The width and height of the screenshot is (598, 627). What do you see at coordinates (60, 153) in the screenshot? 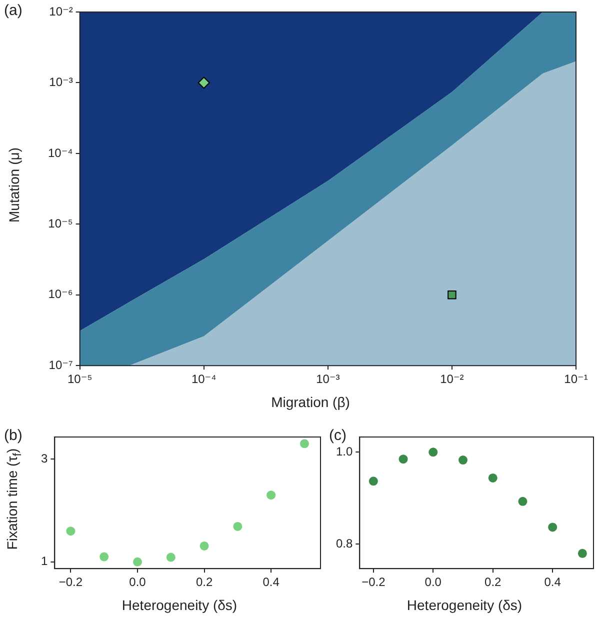
I see `y-tick-label: 10⁻⁴` at bounding box center [60, 153].